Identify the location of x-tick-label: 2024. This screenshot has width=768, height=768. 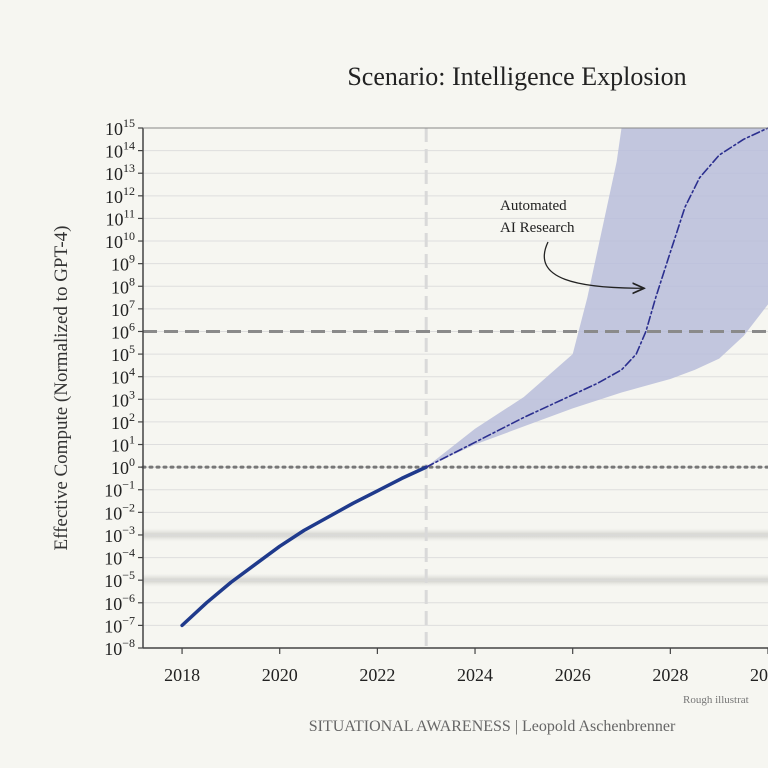
(475, 675).